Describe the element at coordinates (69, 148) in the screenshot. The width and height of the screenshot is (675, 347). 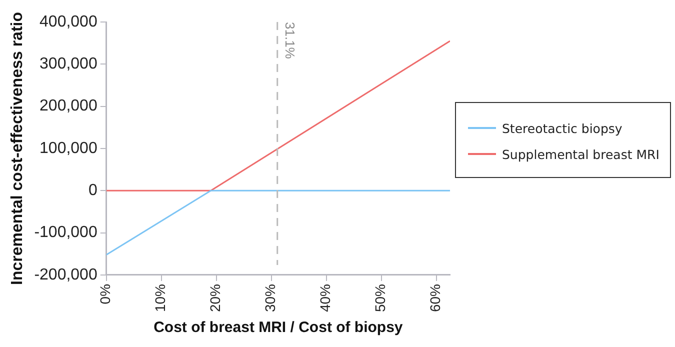
I see `y-tick-label: 100,000` at that location.